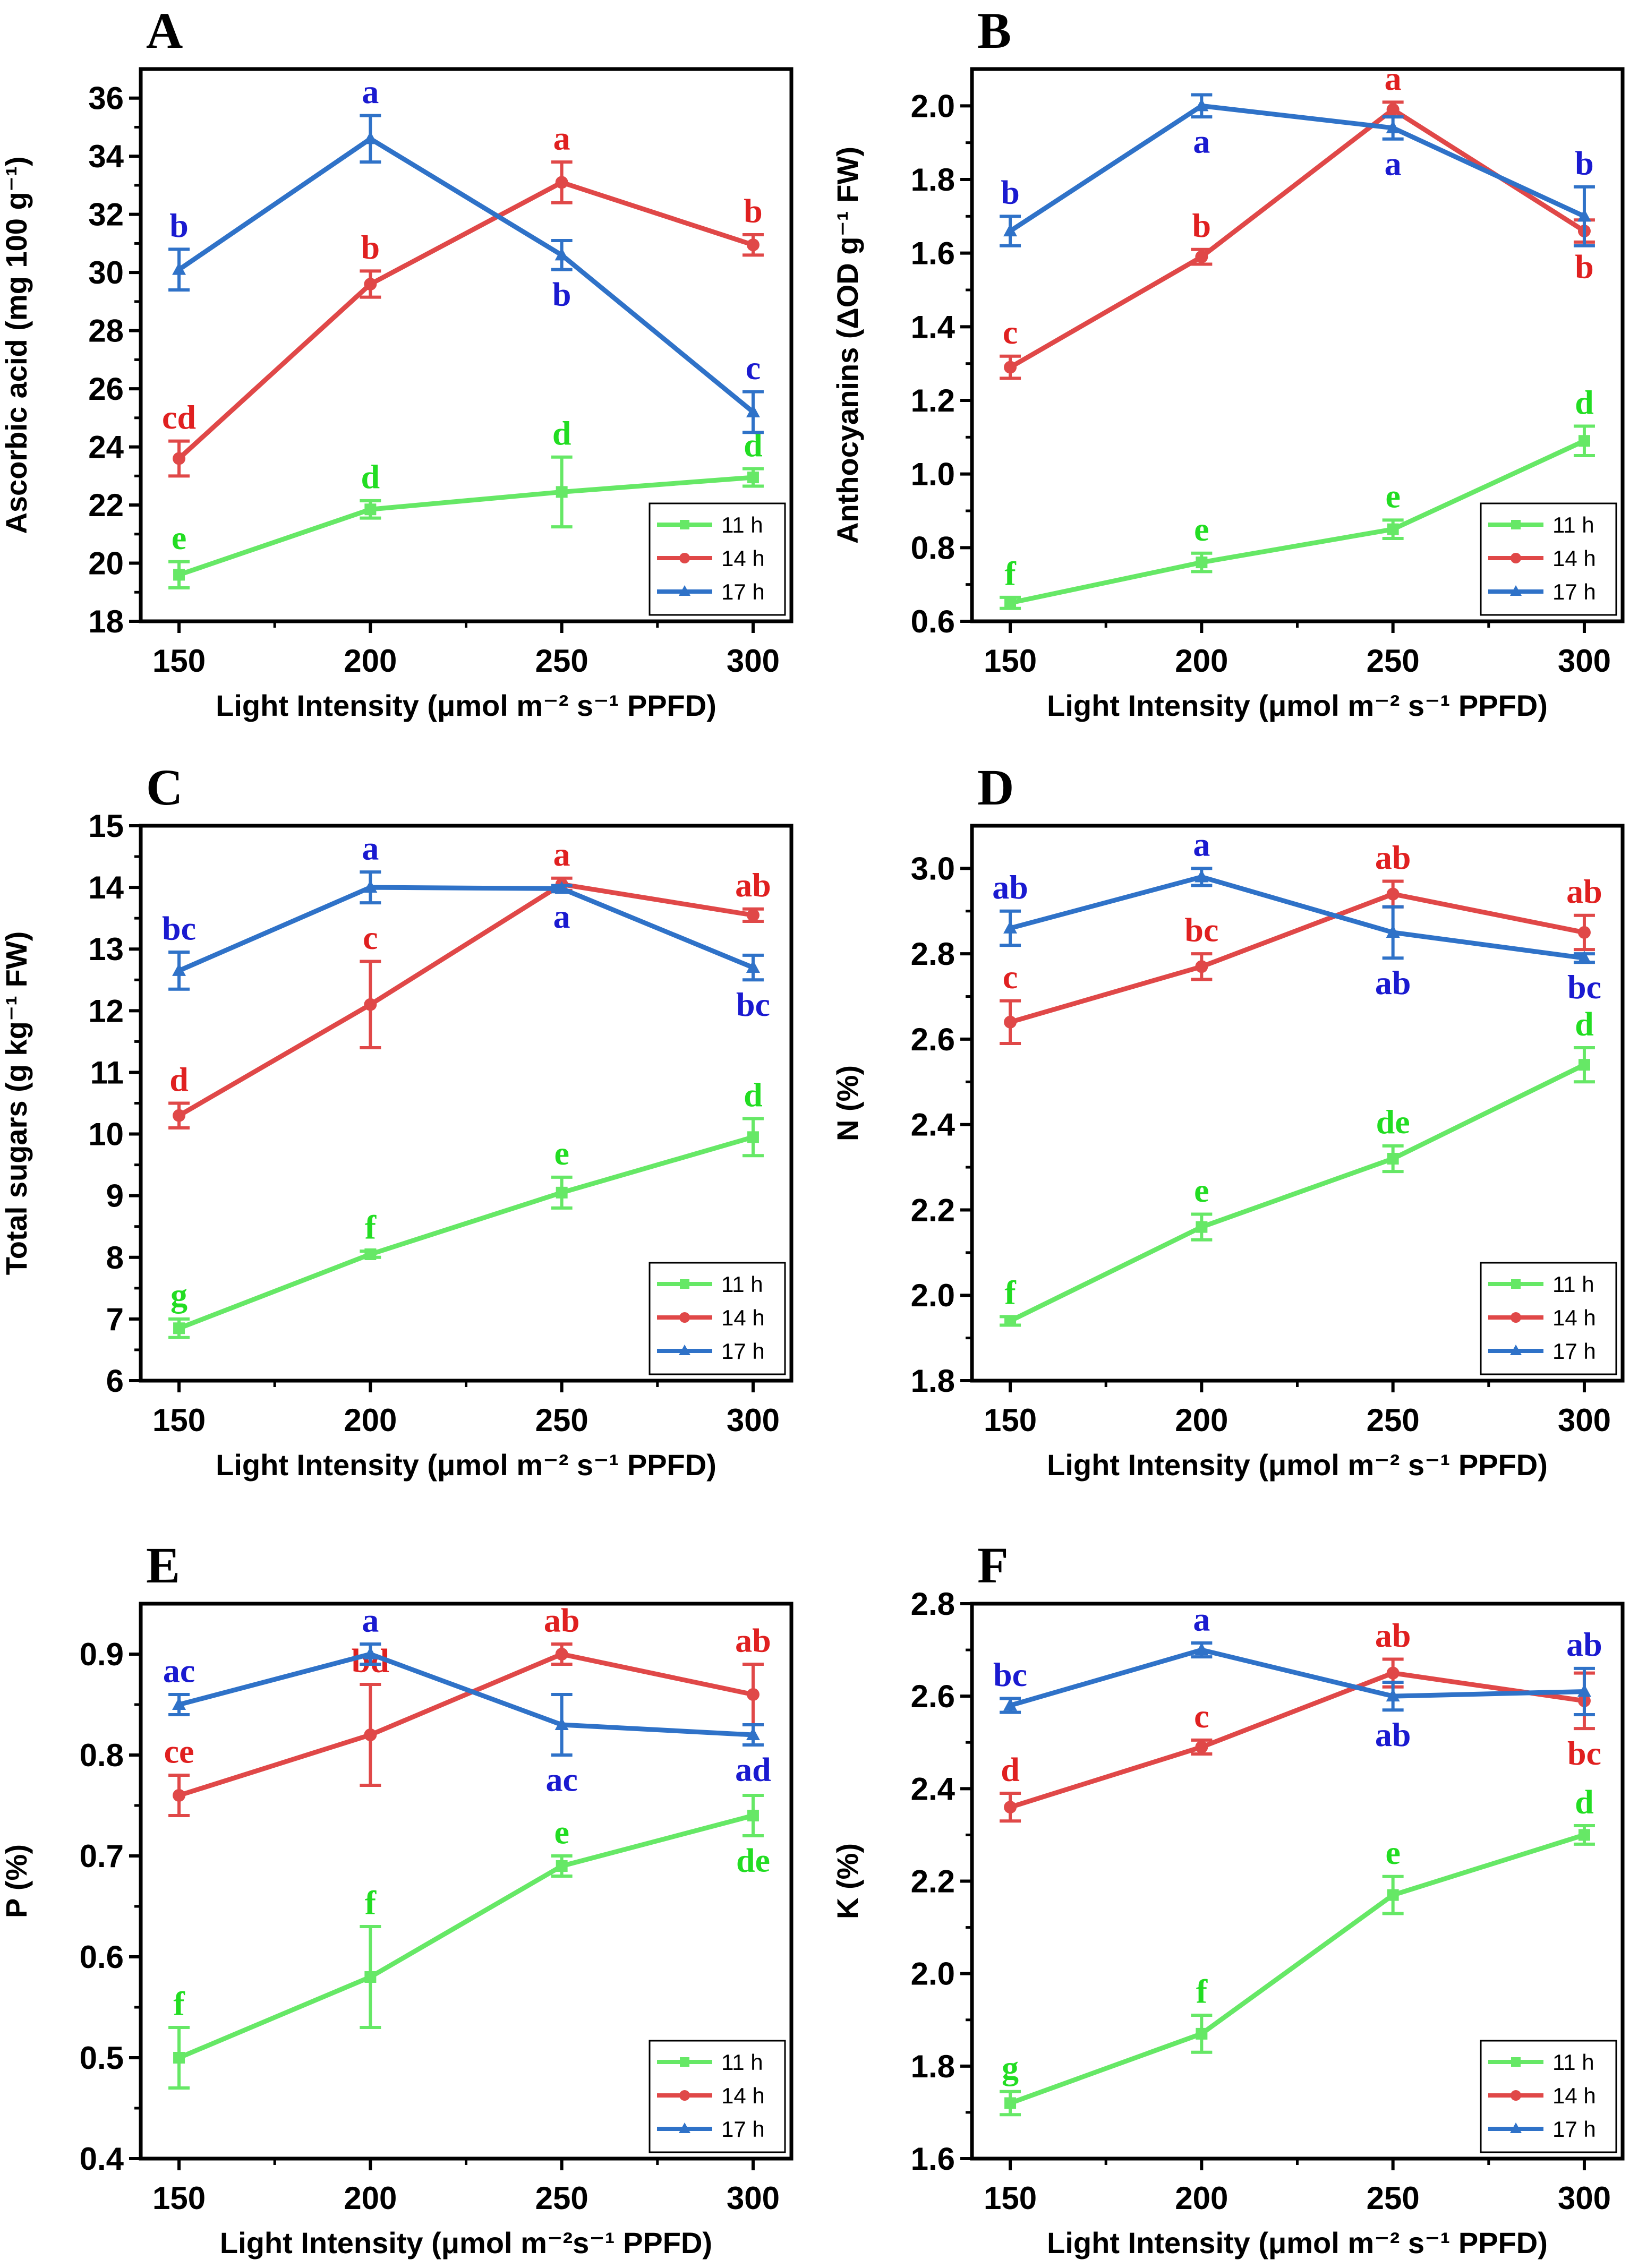 Image resolution: width=1638 pixels, height=2268 pixels. What do you see at coordinates (106, 447) in the screenshot?
I see `y-tick-label: 24` at bounding box center [106, 447].